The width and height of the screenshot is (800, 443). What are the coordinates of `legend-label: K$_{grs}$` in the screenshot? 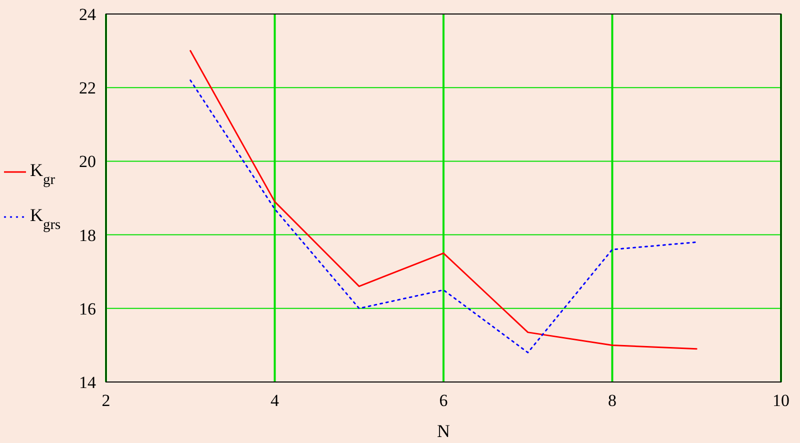 It's located at (45, 219).